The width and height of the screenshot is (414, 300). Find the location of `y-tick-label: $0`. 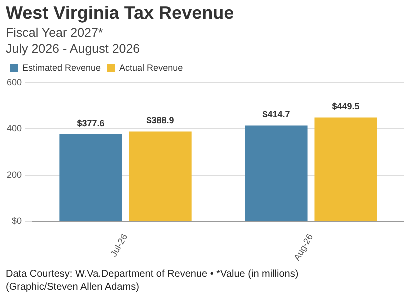

y-tick-label: $0 is located at coordinates (17, 221).